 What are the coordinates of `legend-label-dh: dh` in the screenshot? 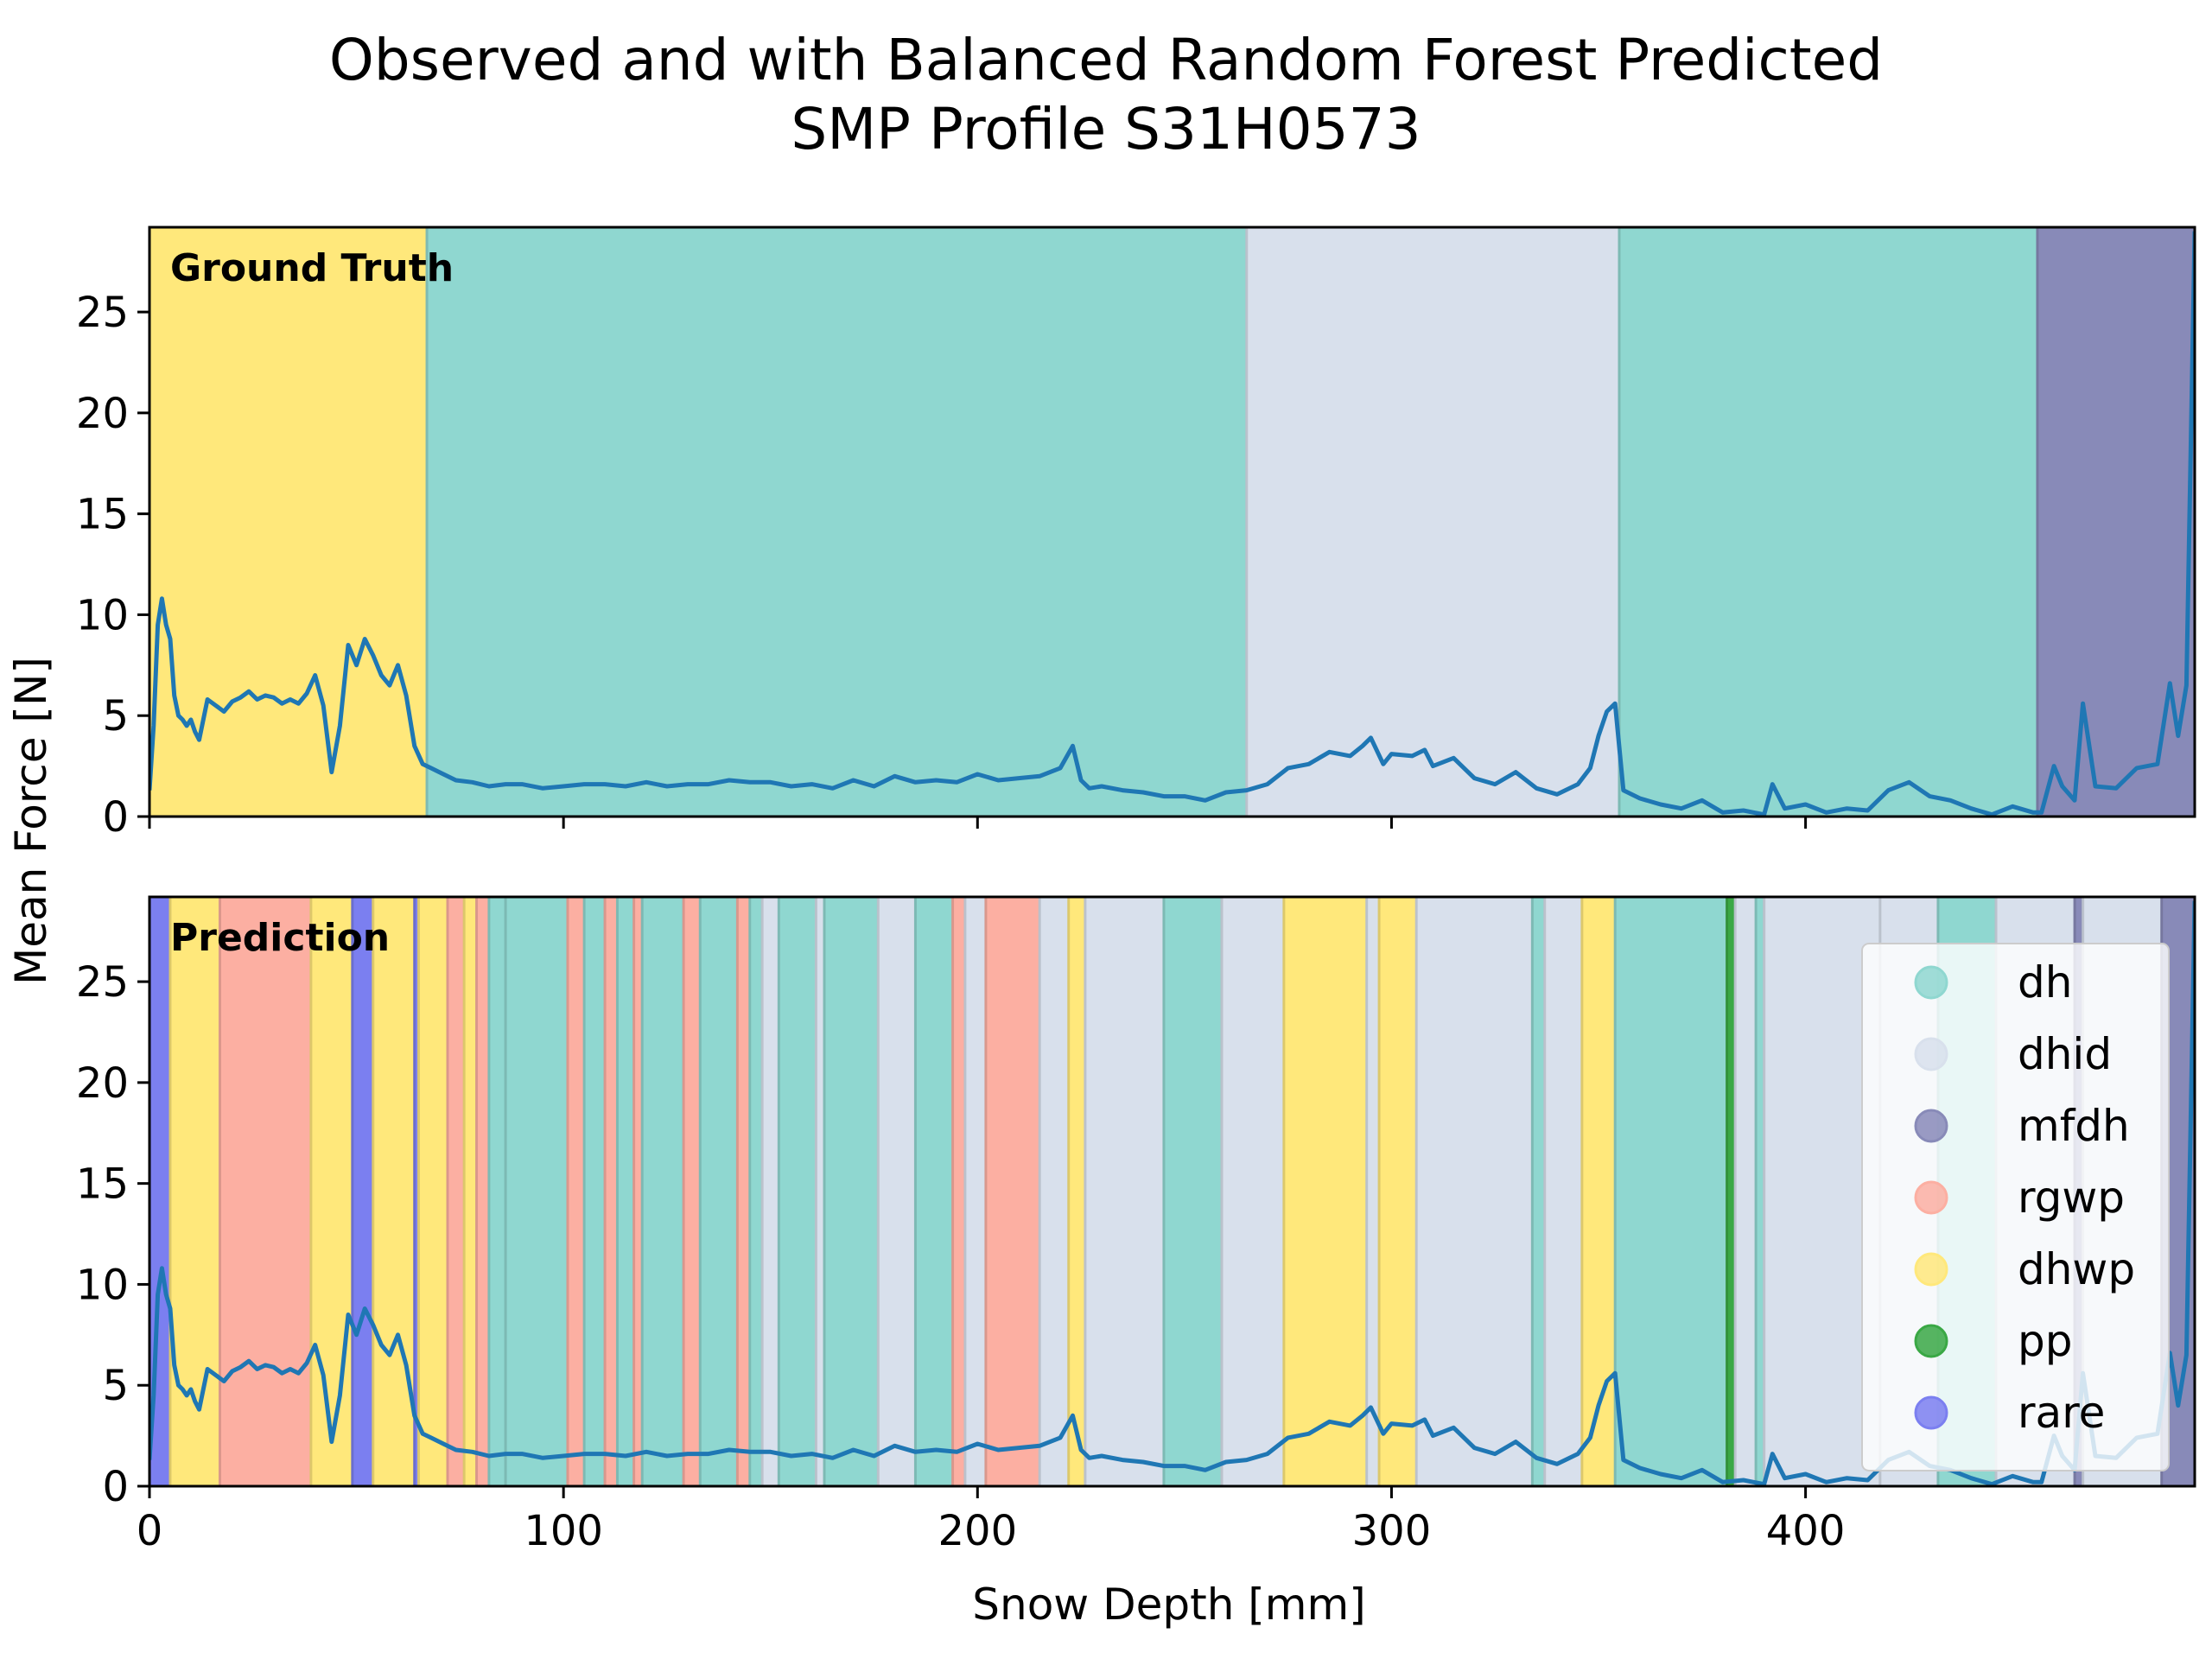 It's located at (2045, 982).